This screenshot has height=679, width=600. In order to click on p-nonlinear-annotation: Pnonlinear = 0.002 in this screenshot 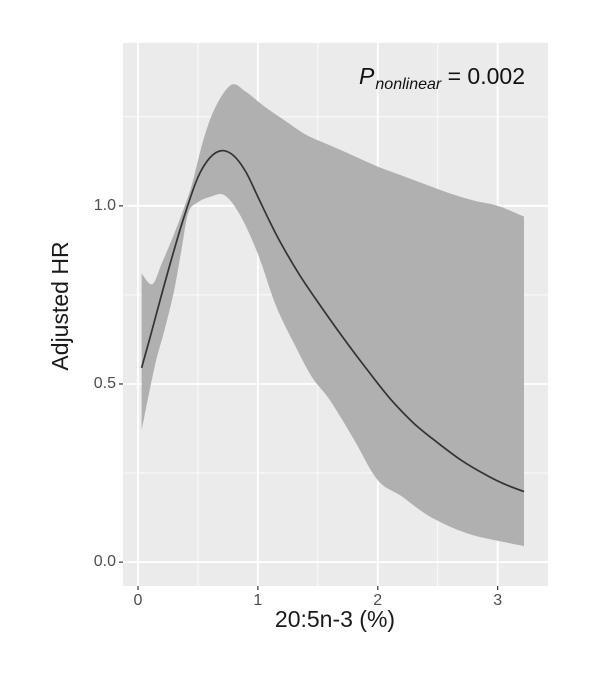, I will do `click(442, 78)`.